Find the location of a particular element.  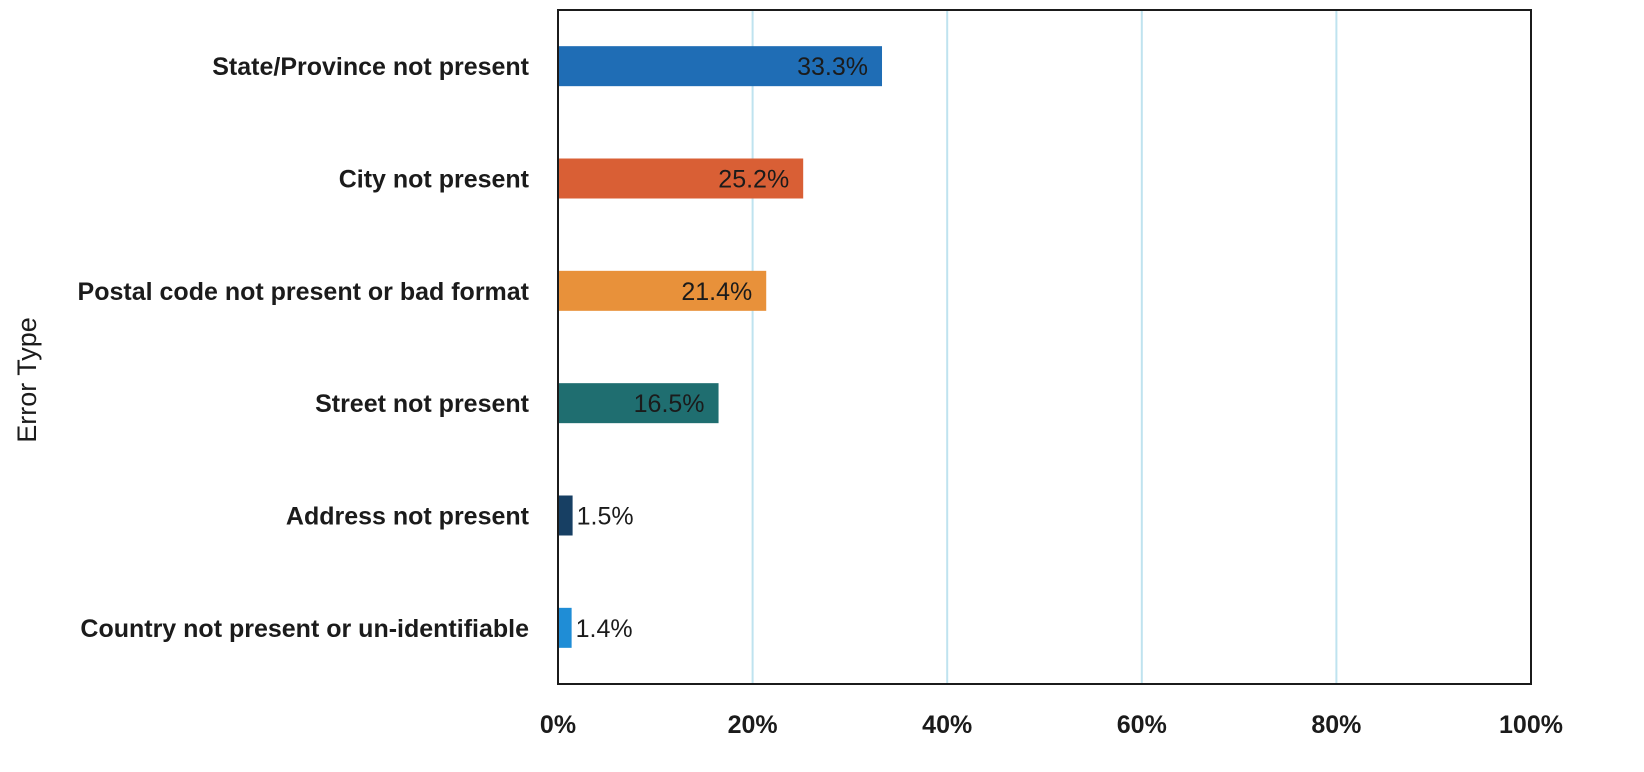

data-labels: 33.3% 25.2% 21.4% 16.5% 1.5% 1.4% is located at coordinates (722, 348).